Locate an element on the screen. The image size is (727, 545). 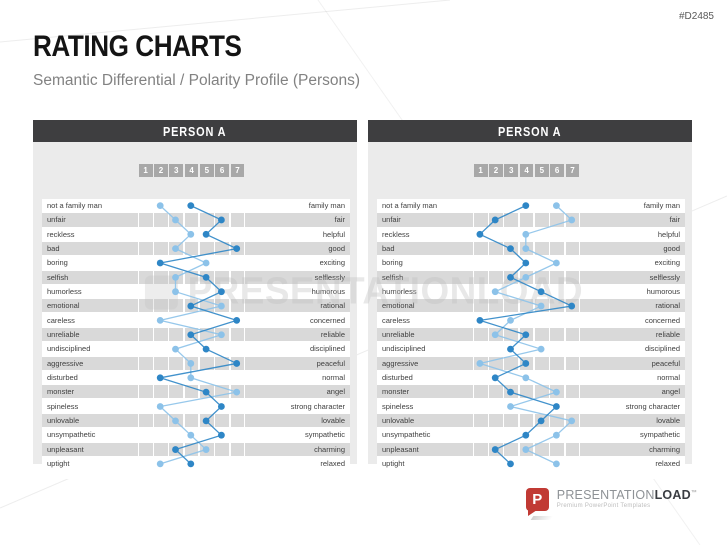
right-adjective-label: disciplined is located at coordinates (662, 349).